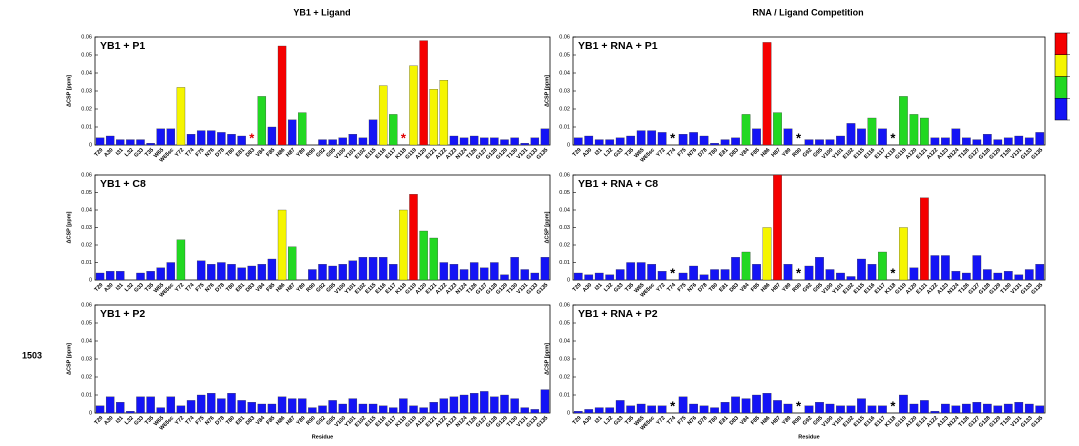 Image resolution: width=1079 pixels, height=446 pixels. Describe the element at coordinates (599, 420) in the screenshot. I see `x-tick-label: I31` at that location.